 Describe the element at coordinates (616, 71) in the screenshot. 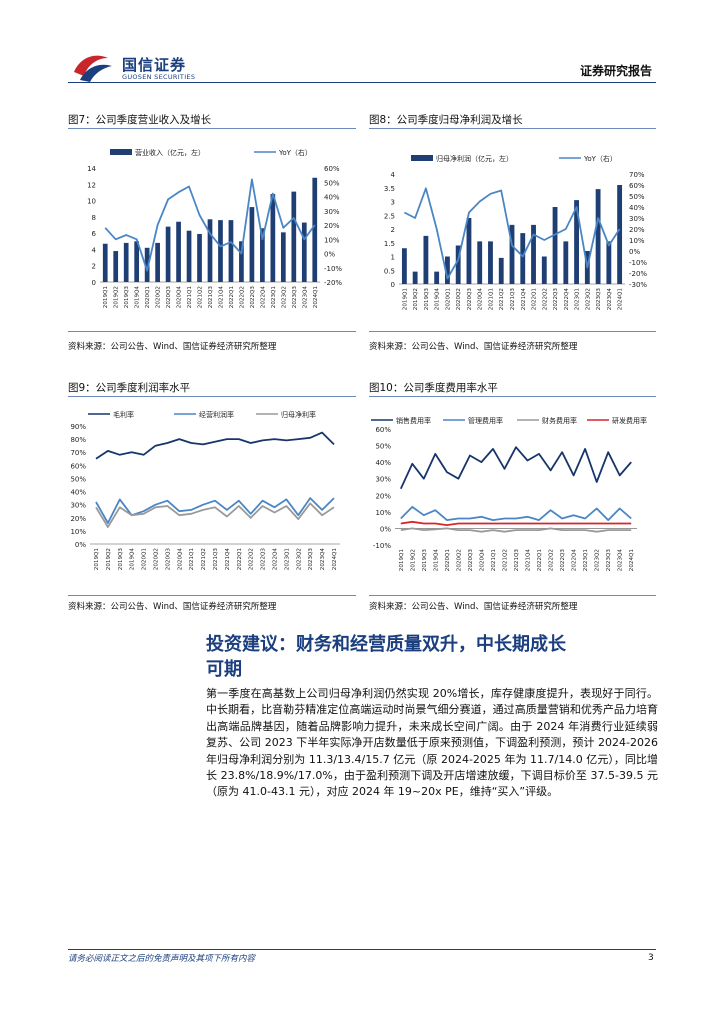

I see `report-type-label: 证券研究报告` at that location.